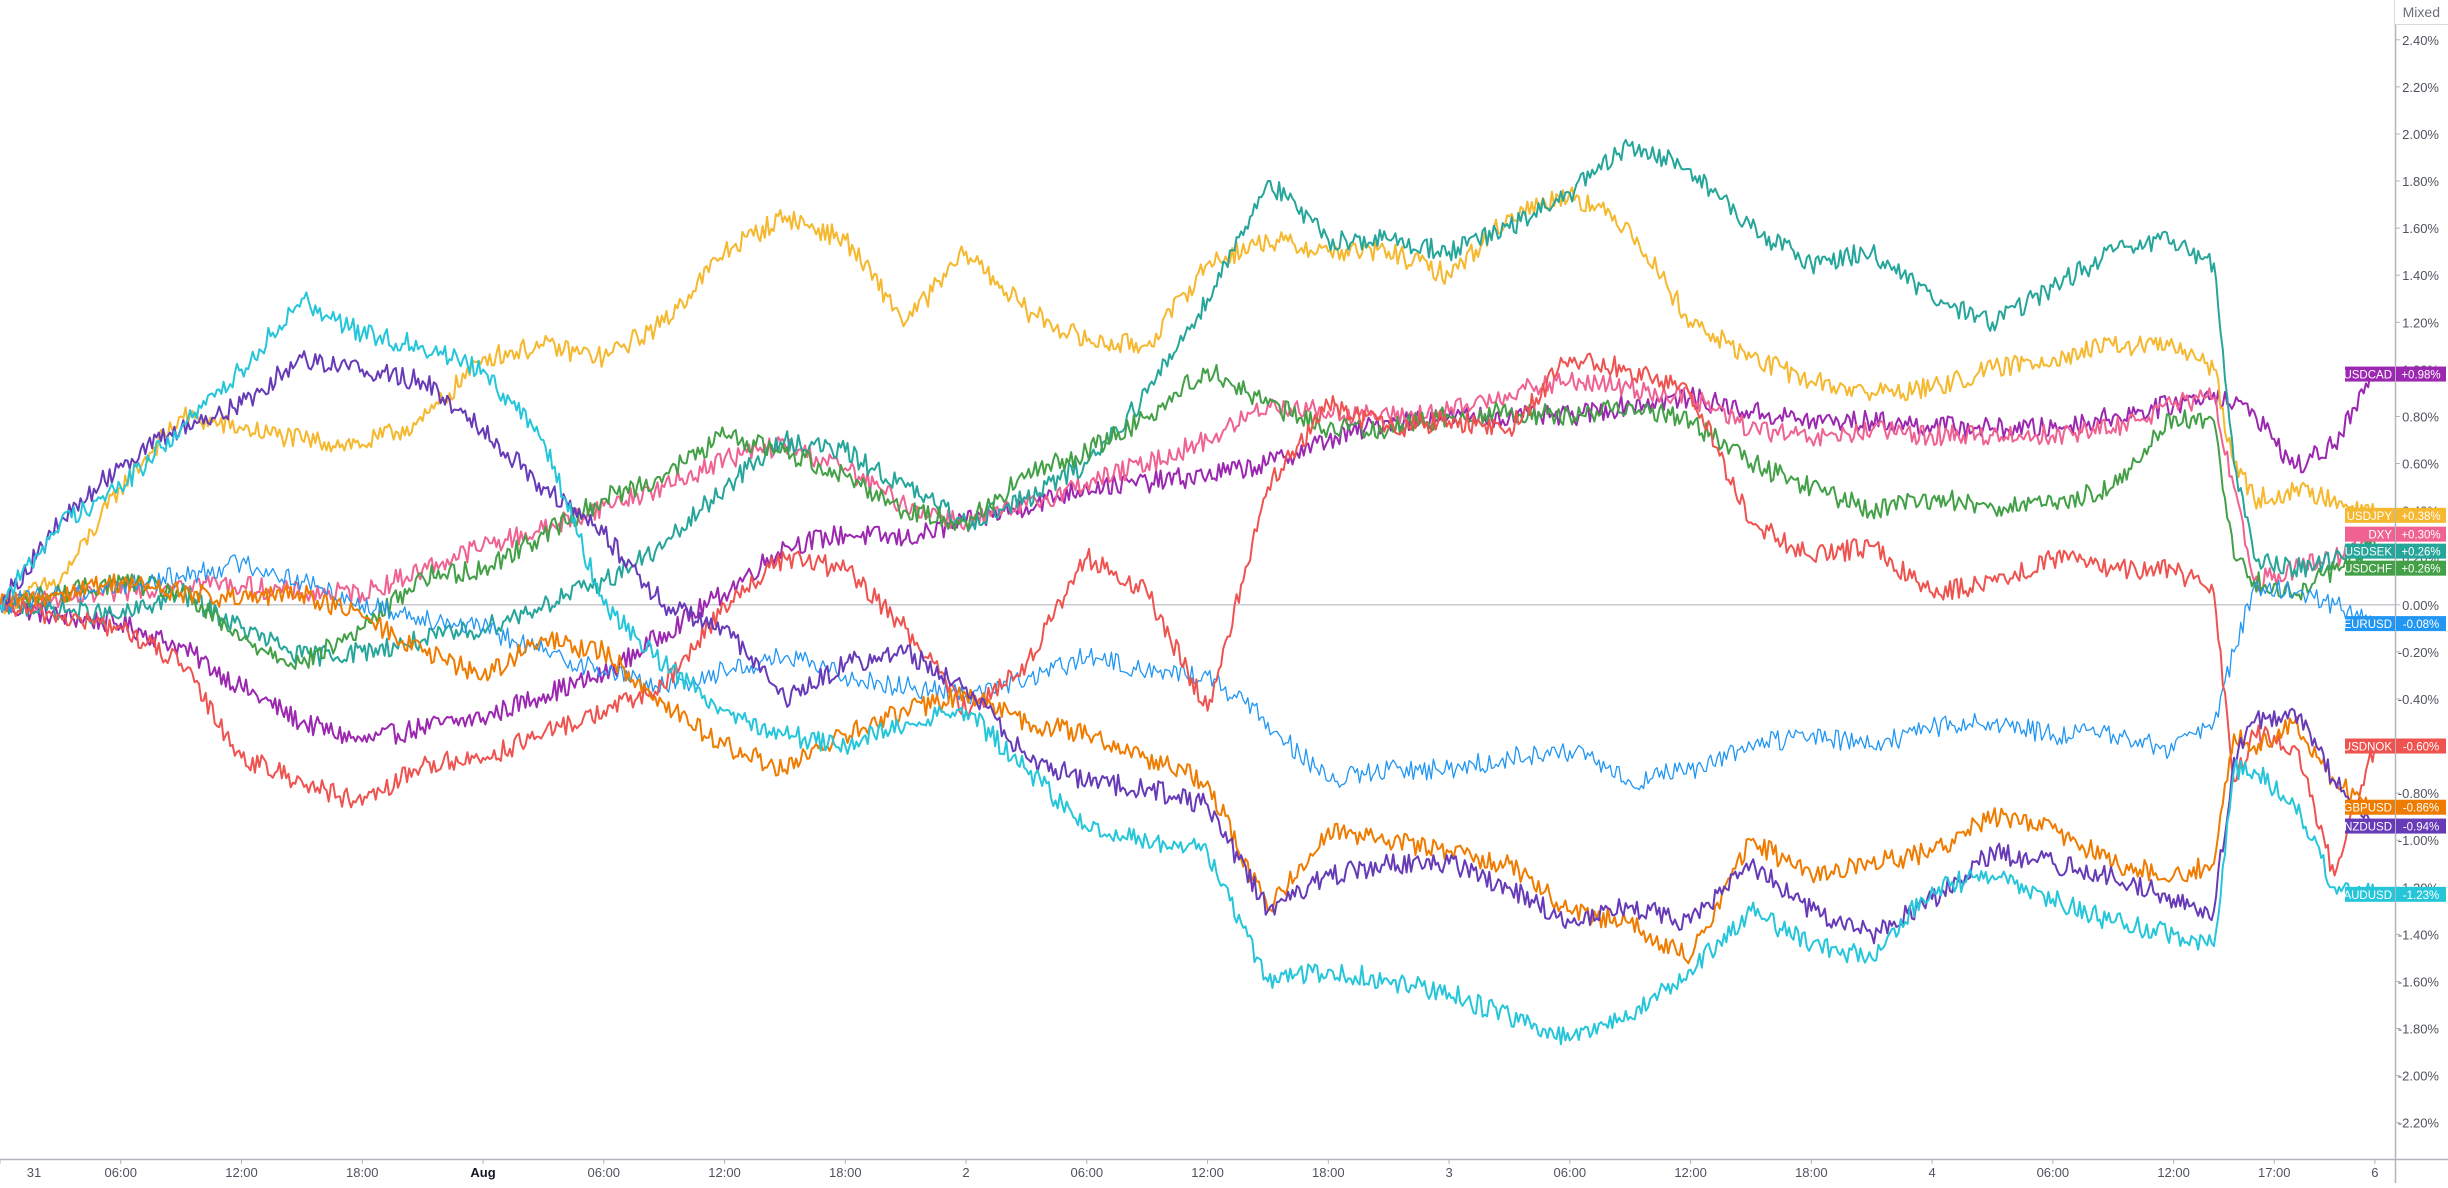 The height and width of the screenshot is (1188, 2448). What do you see at coordinates (2380, 536) in the screenshot?
I see `series-name-text: DXY` at bounding box center [2380, 536].